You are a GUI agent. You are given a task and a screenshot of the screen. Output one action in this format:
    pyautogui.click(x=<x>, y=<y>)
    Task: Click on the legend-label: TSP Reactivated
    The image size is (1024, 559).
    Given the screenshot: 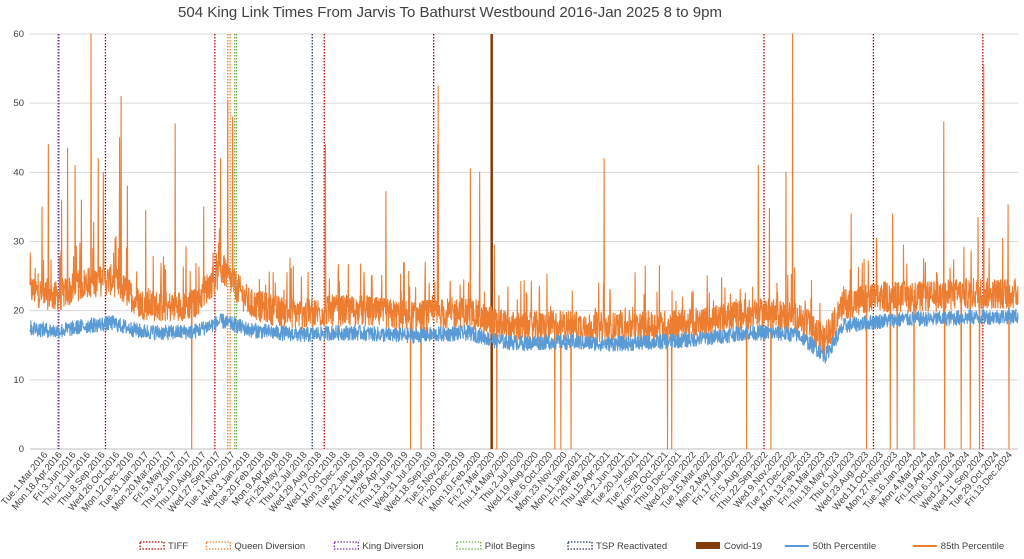 What is the action you would take?
    pyautogui.click(x=631, y=546)
    